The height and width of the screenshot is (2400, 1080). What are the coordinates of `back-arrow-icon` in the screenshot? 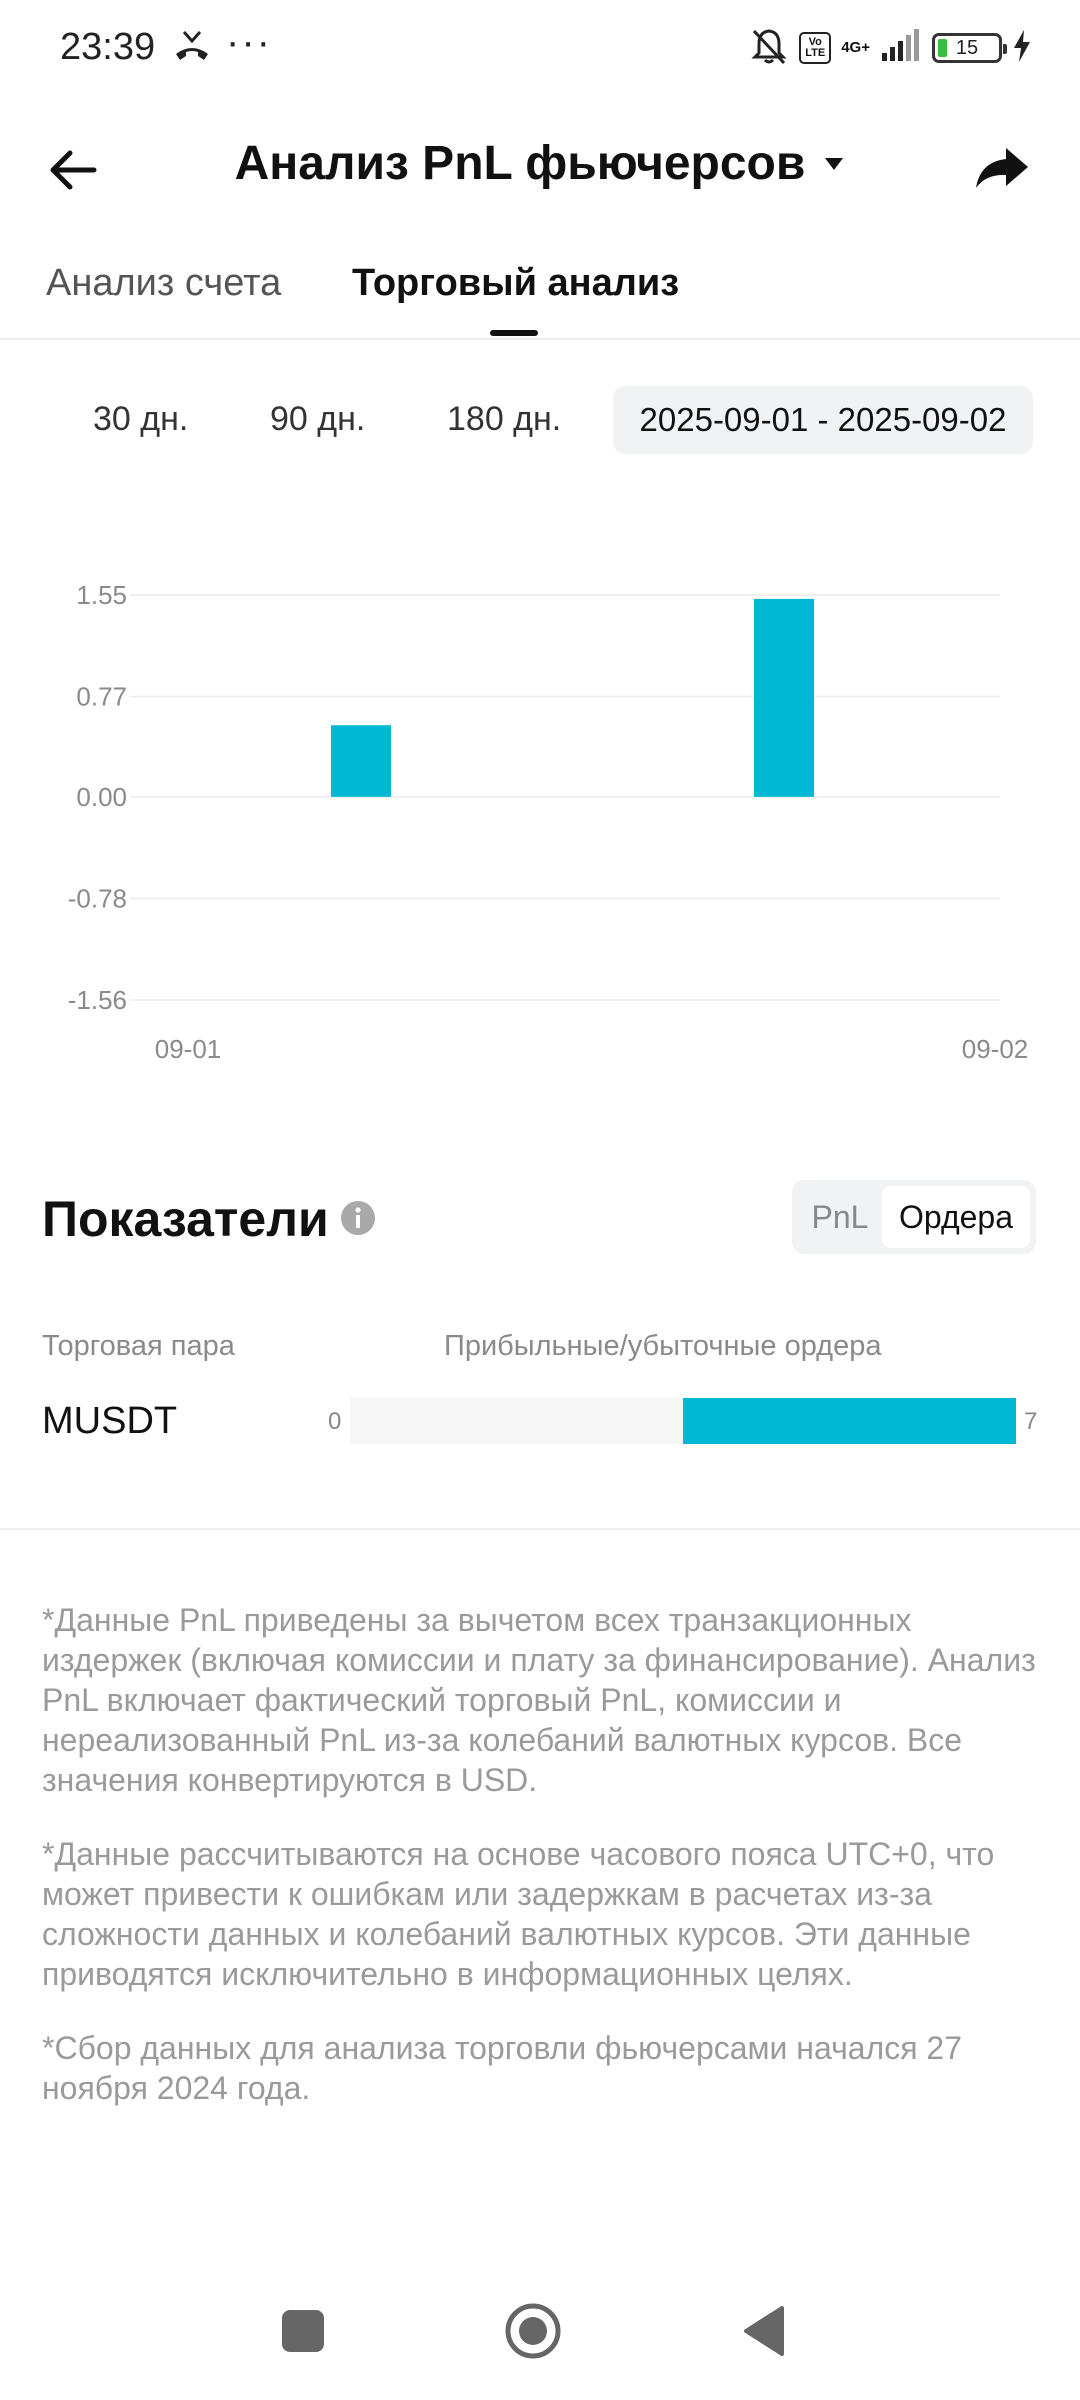 It's located at (74, 170).